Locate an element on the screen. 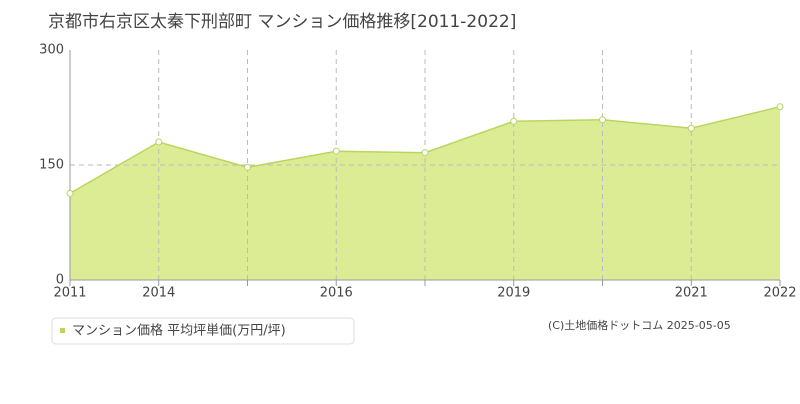 The height and width of the screenshot is (404, 800). x-tick-label: 2014 is located at coordinates (158, 293).